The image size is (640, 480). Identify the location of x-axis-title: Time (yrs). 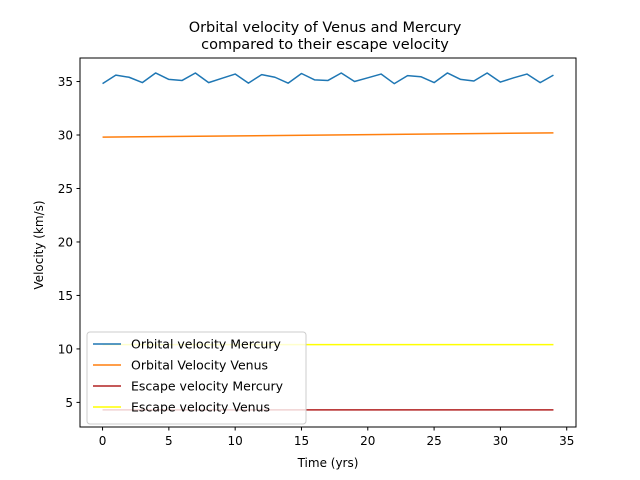
(328, 463).